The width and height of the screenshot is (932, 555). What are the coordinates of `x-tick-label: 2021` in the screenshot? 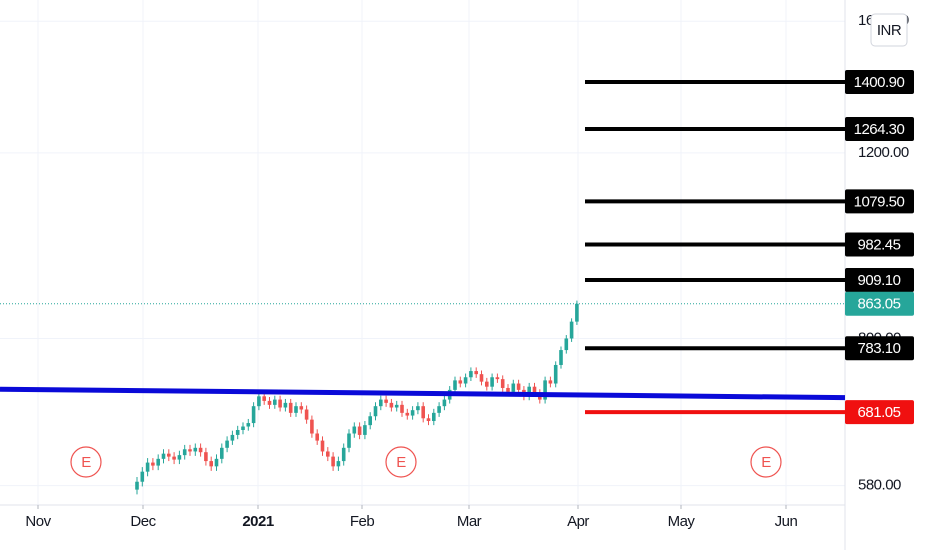 It's located at (258, 521).